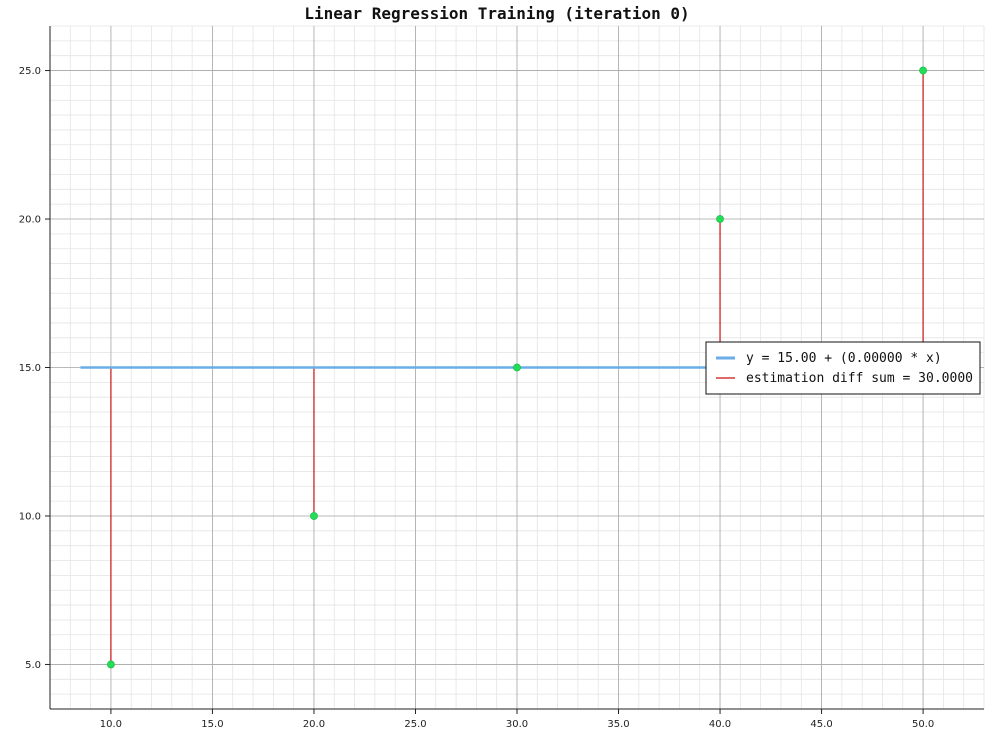  What do you see at coordinates (859, 378) in the screenshot?
I see `legend-label-diff: estimation diff sum = 30.0000` at bounding box center [859, 378].